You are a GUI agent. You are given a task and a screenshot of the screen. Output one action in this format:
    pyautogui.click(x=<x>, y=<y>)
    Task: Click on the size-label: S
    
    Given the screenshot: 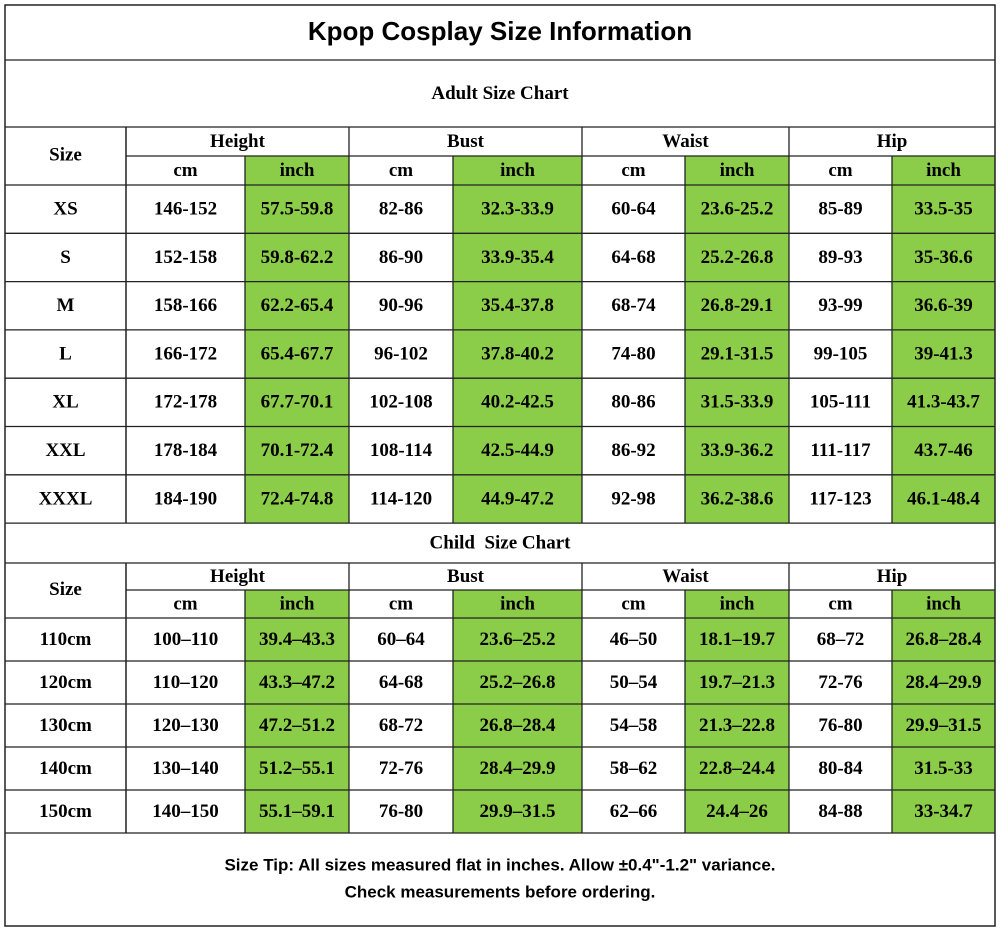 What is the action you would take?
    pyautogui.click(x=65, y=257)
    